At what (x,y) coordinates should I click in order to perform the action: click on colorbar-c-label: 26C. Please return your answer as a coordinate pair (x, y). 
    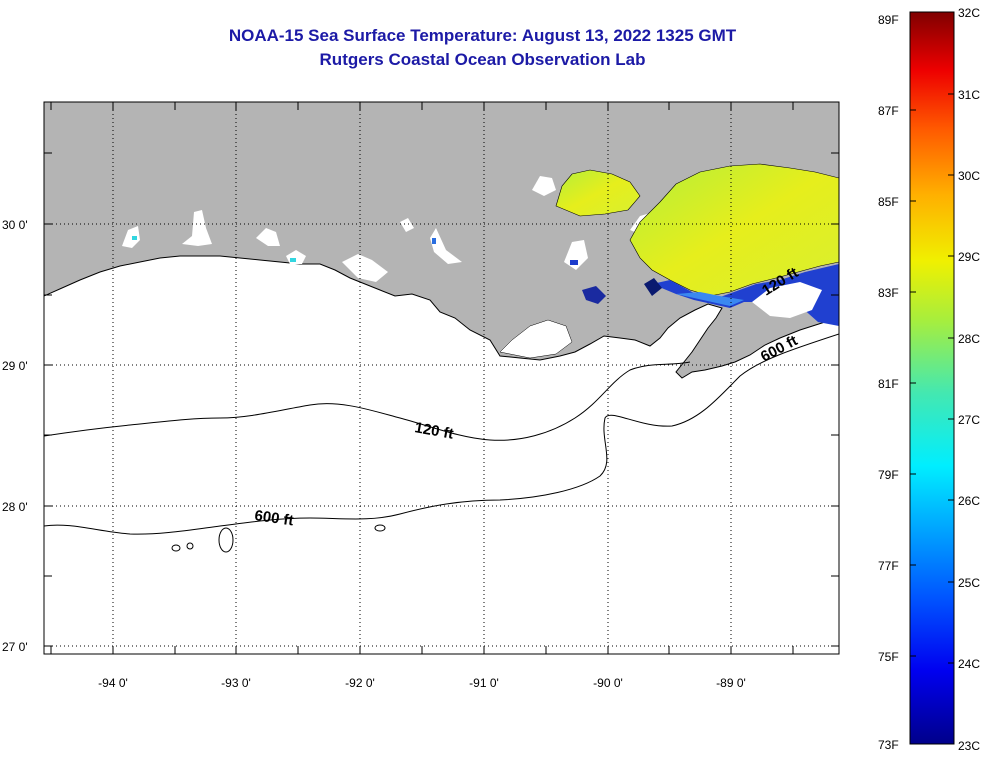
    Looking at the image, I should click on (969, 501).